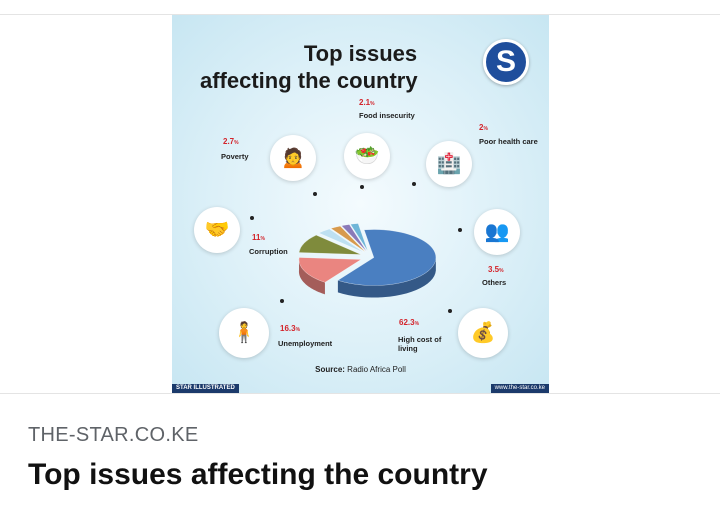 This screenshot has height=505, width=720. Describe the element at coordinates (367, 102) in the screenshot. I see `pct-food-insecurity: 2.1%` at that location.